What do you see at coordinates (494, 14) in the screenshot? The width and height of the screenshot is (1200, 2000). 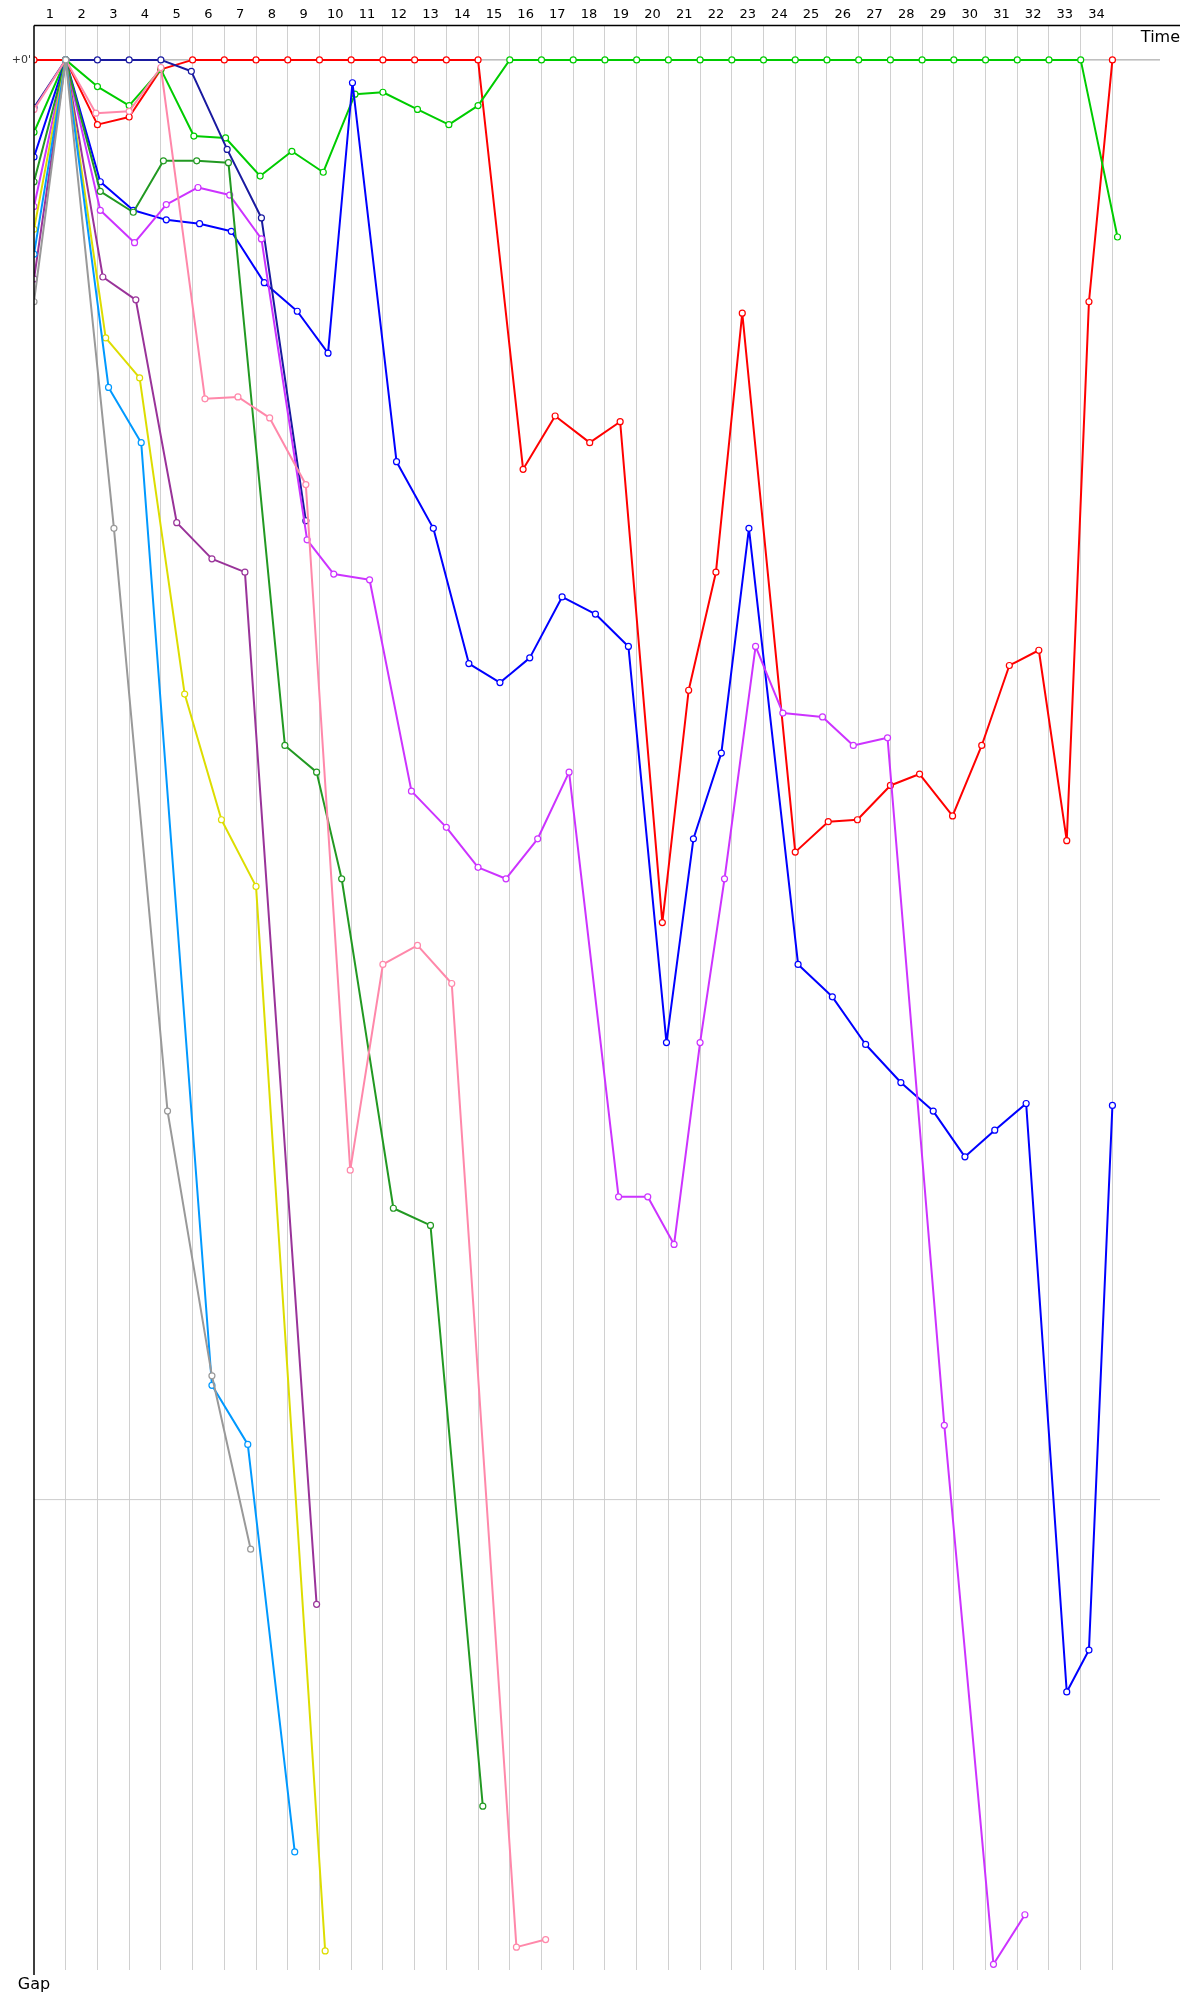 I see `x-tick-label: 15` at bounding box center [494, 14].